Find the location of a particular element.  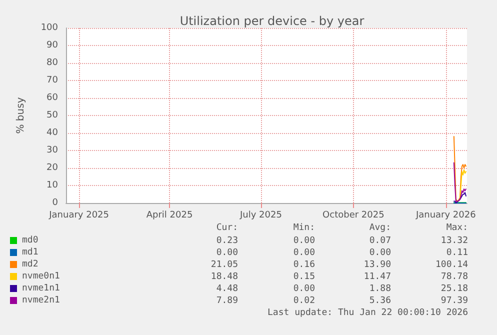

y-tick-label: 60 is located at coordinates (52, 98).